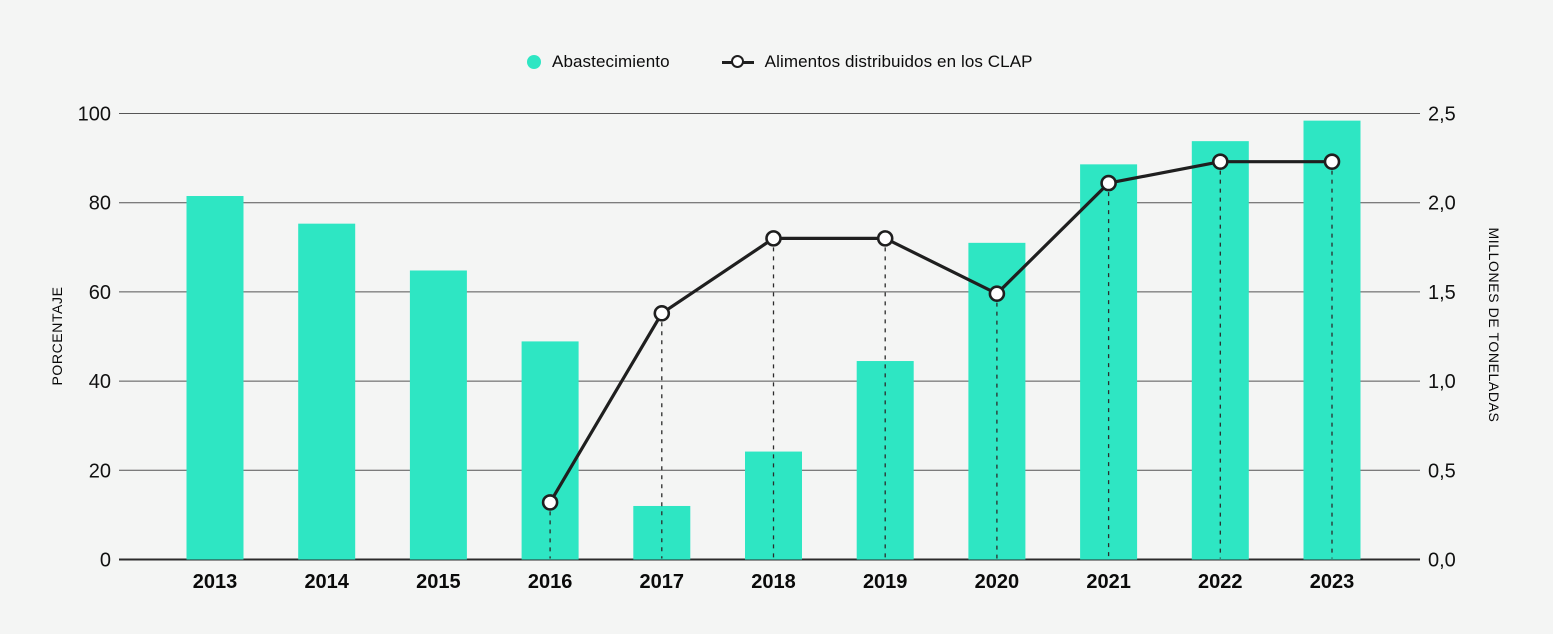 The height and width of the screenshot is (634, 1553). I want to click on bar-2015, so click(438, 415).